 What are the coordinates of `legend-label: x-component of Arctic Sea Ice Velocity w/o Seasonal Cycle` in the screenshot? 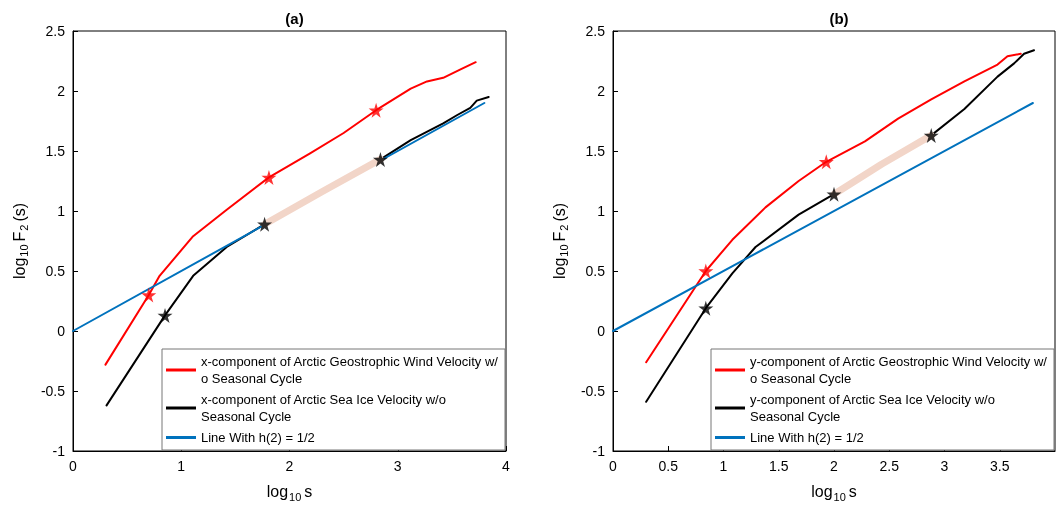 It's located at (325, 408).